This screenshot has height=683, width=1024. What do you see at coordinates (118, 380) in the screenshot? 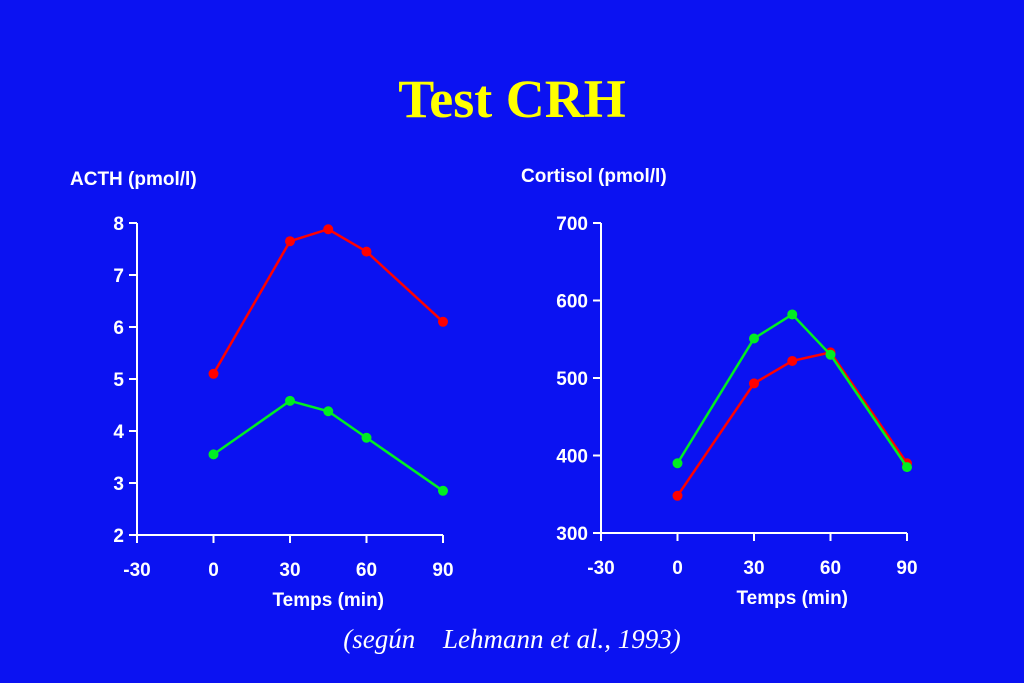
I see `y-tick-label: 5` at bounding box center [118, 380].